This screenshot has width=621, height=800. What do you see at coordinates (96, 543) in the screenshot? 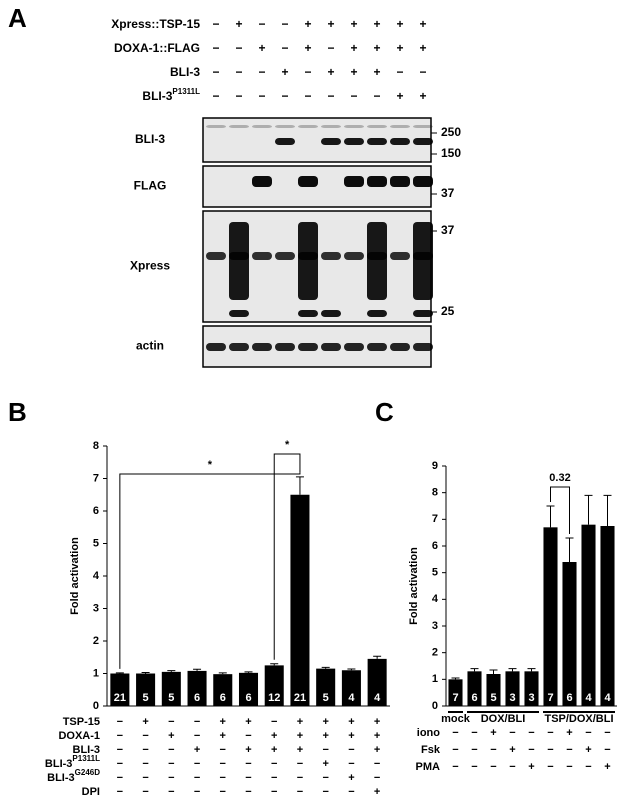
I see `y-tick-label: 5` at bounding box center [96, 543].